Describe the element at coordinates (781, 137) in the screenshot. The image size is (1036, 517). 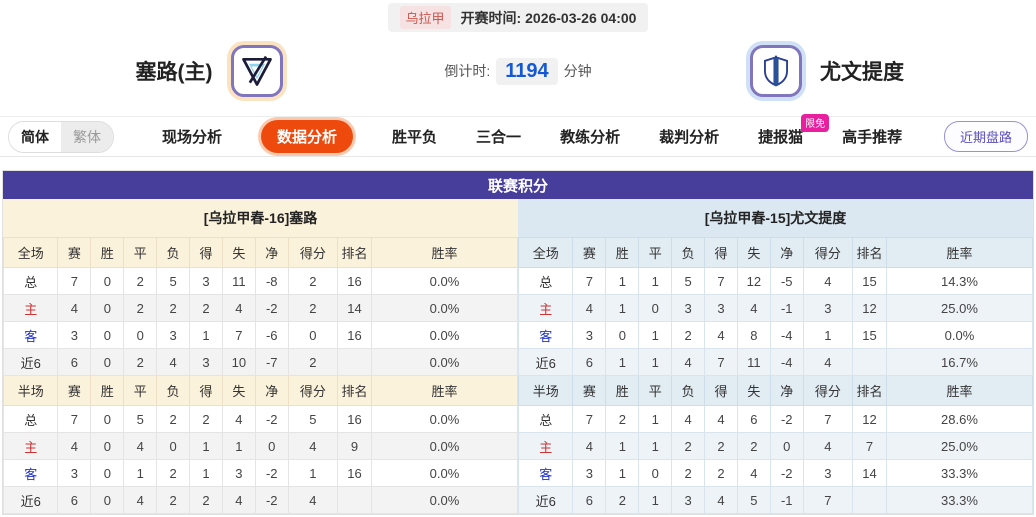
I see `tab-jiebaomao-label: 捷报猫` at that location.